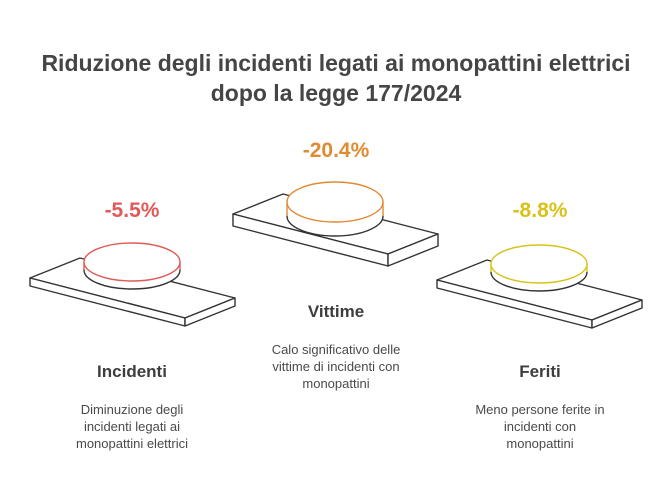 Image resolution: width=672 pixels, height=504 pixels. I want to click on pedestal-incidenti, so click(132, 284).